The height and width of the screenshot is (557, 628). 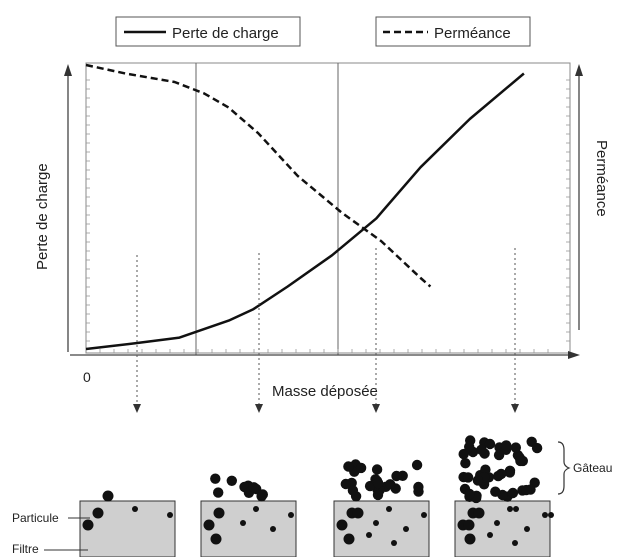 I want to click on legend: Perte de charge Perméance, so click(x=323, y=31).